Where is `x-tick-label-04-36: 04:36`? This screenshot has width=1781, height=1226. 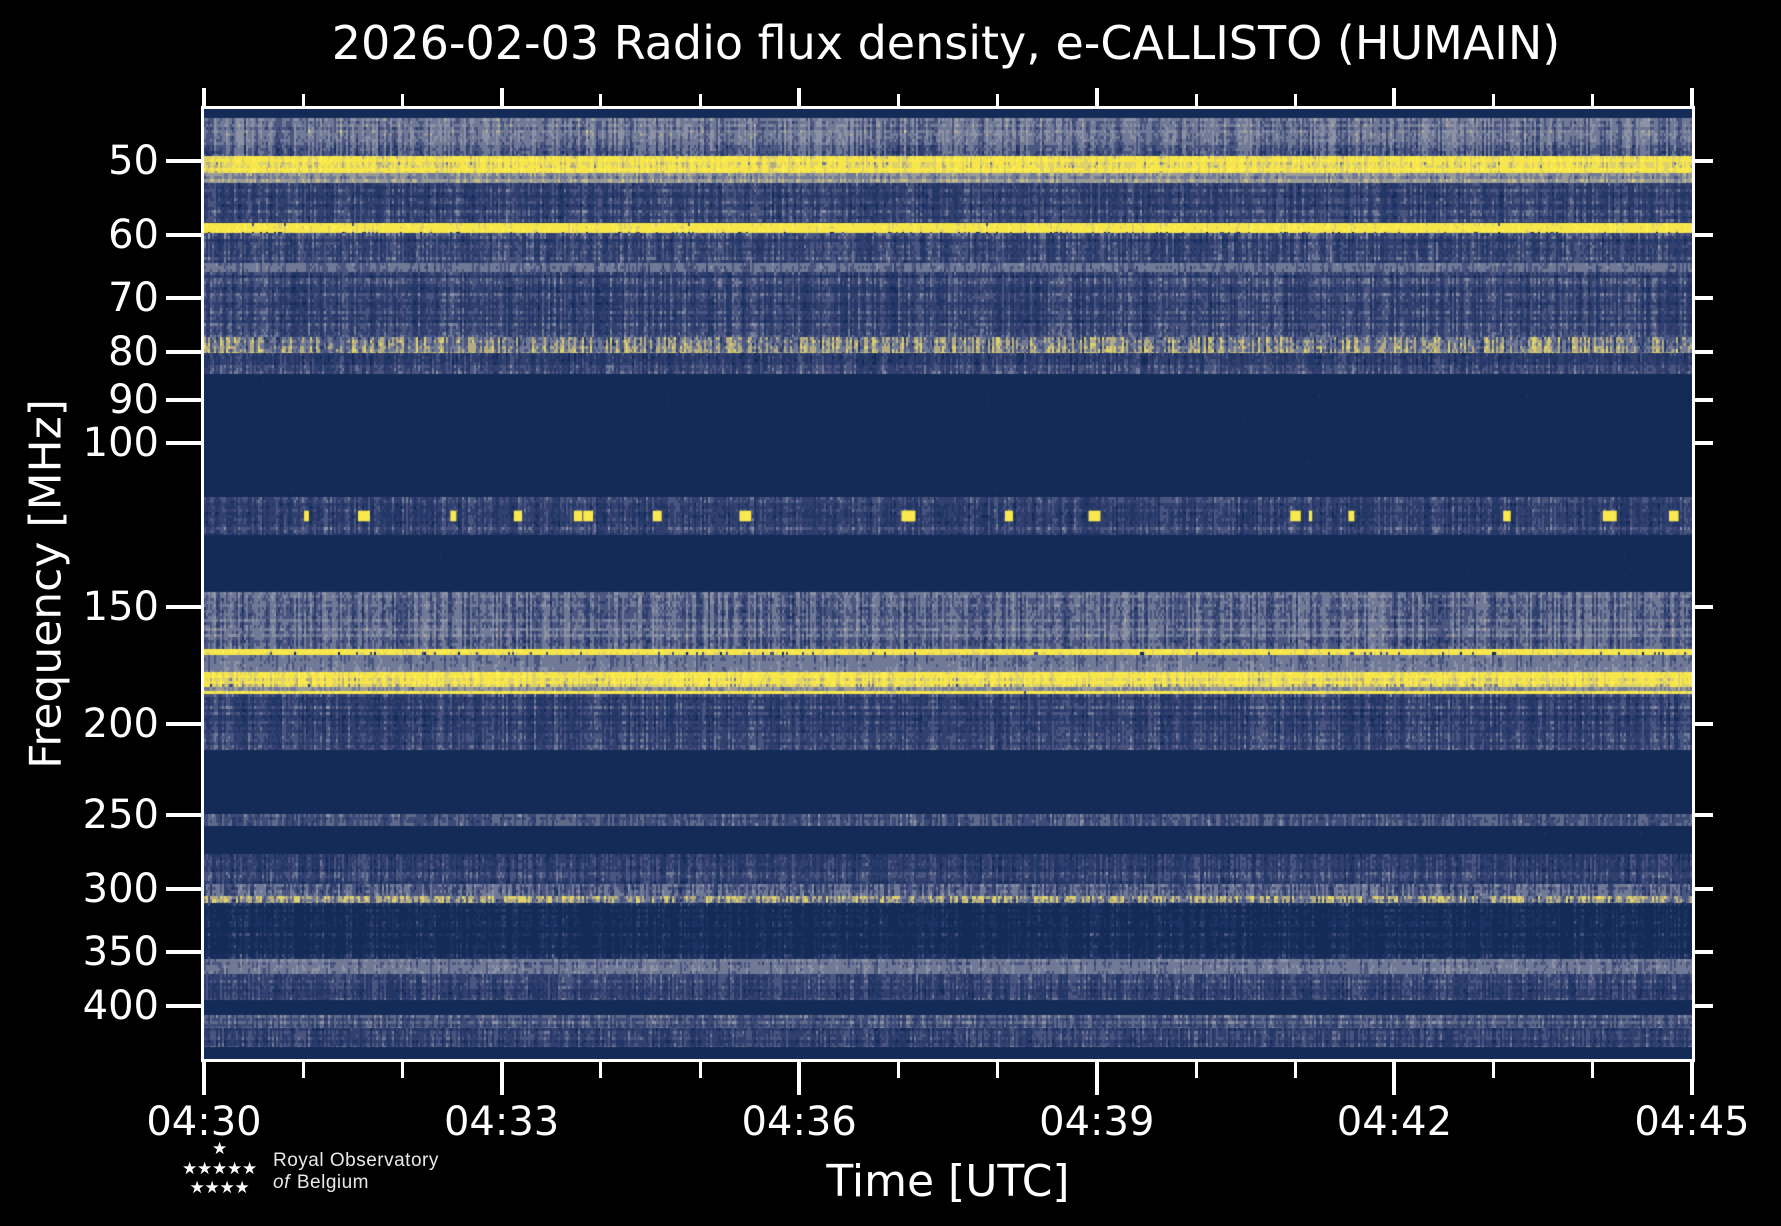 x-tick-label-04-36: 04:36 is located at coordinates (799, 1122).